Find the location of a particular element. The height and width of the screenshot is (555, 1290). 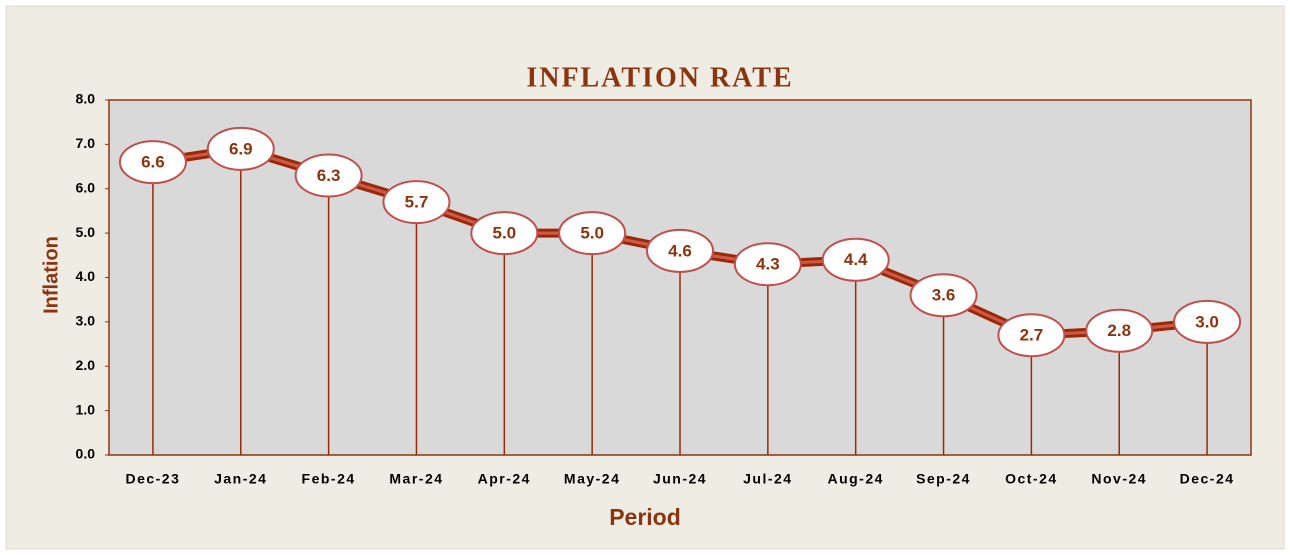

y-tick-label: 0.0 is located at coordinates (86, 454).